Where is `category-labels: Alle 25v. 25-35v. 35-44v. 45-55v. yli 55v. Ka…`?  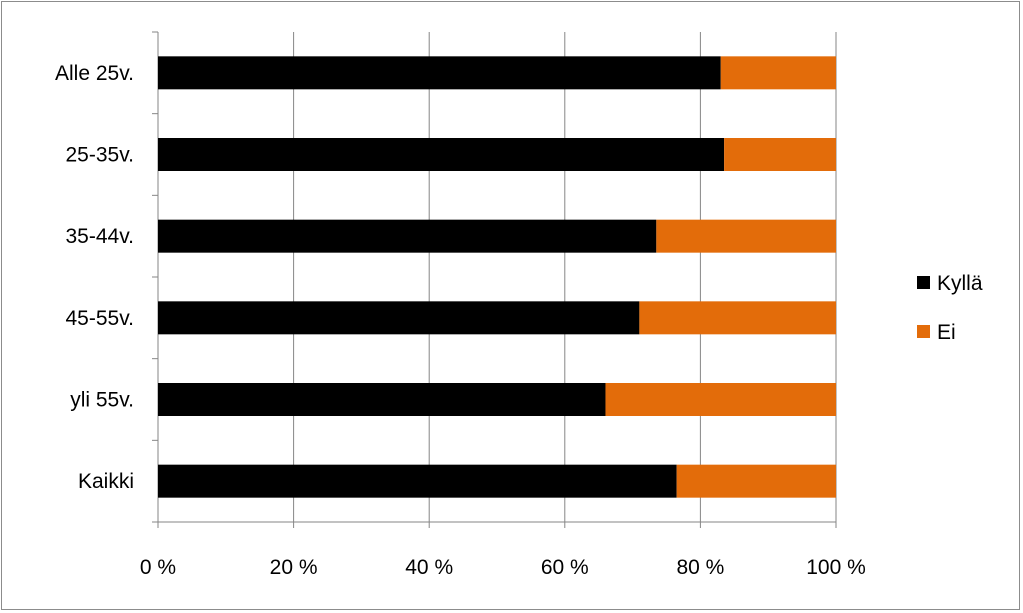
category-labels: Alle 25v. 25-35v. 35-44v. 45-55v. yli 55v. Ka… is located at coordinates (94, 277).